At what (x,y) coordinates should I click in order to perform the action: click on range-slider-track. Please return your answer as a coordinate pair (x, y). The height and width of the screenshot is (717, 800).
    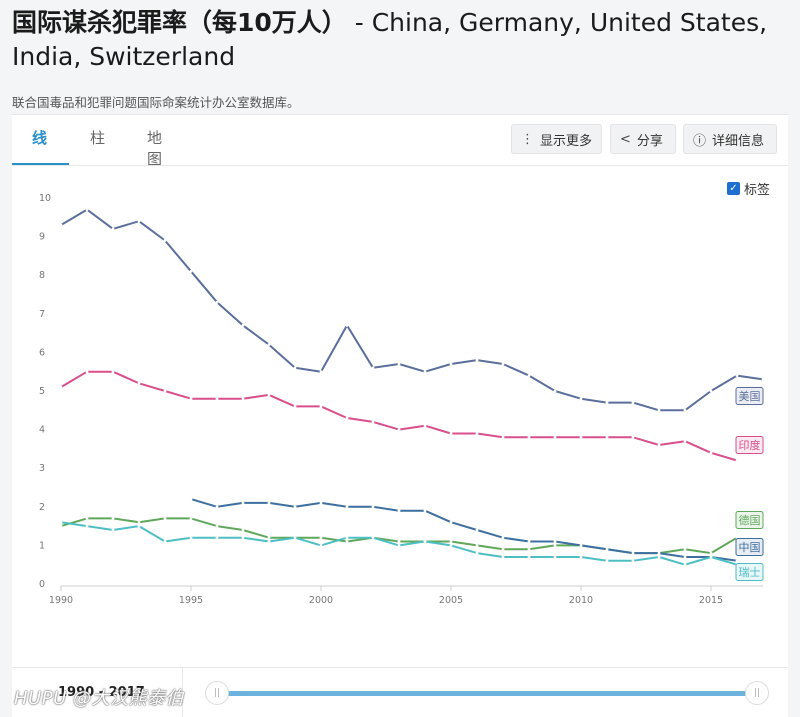
    Looking at the image, I should click on (487, 693).